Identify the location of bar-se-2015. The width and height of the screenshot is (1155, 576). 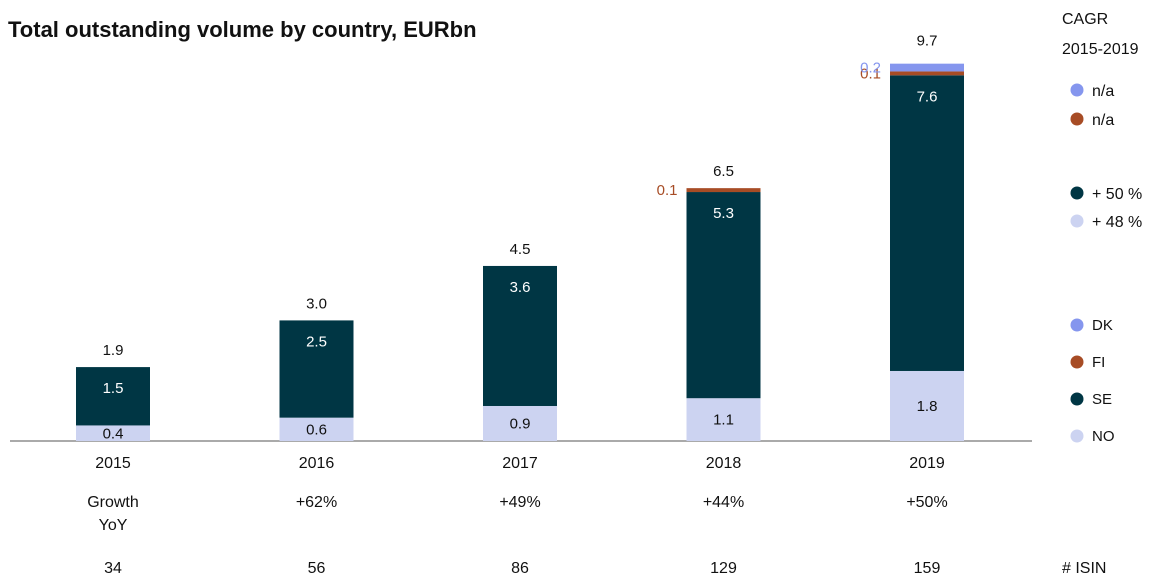
(113, 396).